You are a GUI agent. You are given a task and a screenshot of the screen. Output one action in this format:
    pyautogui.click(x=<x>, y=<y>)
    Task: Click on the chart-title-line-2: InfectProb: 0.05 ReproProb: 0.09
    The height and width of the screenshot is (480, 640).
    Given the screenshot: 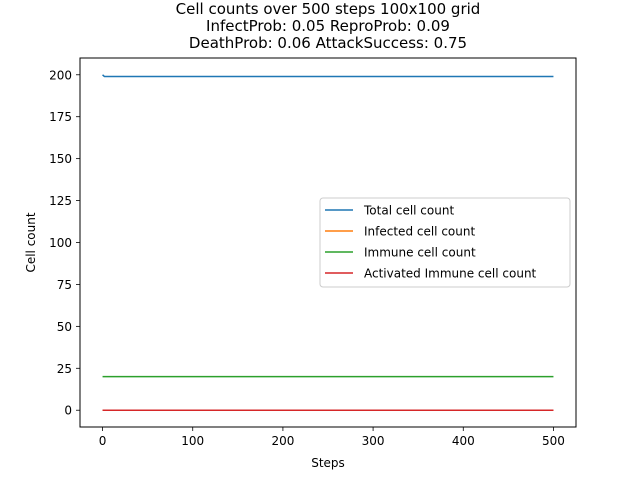 What is the action you would take?
    pyautogui.click(x=328, y=26)
    